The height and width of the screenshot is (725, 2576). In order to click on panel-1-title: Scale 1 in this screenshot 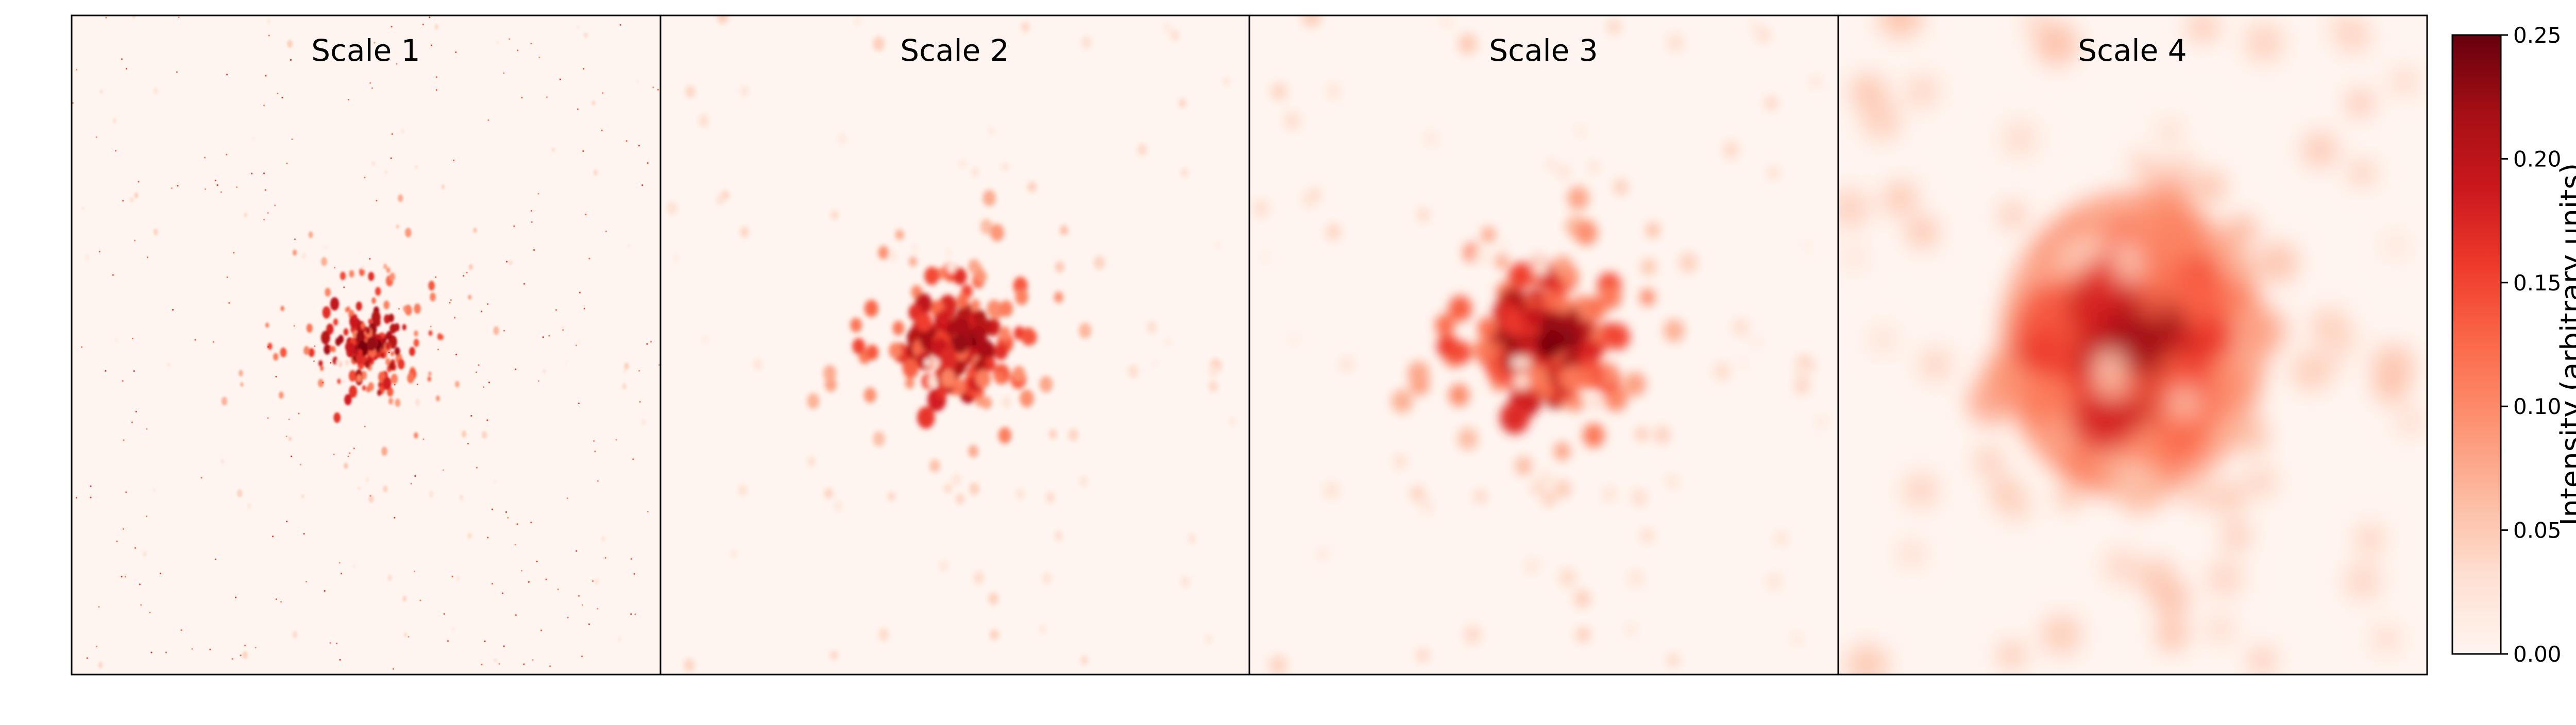, I will do `click(365, 50)`.